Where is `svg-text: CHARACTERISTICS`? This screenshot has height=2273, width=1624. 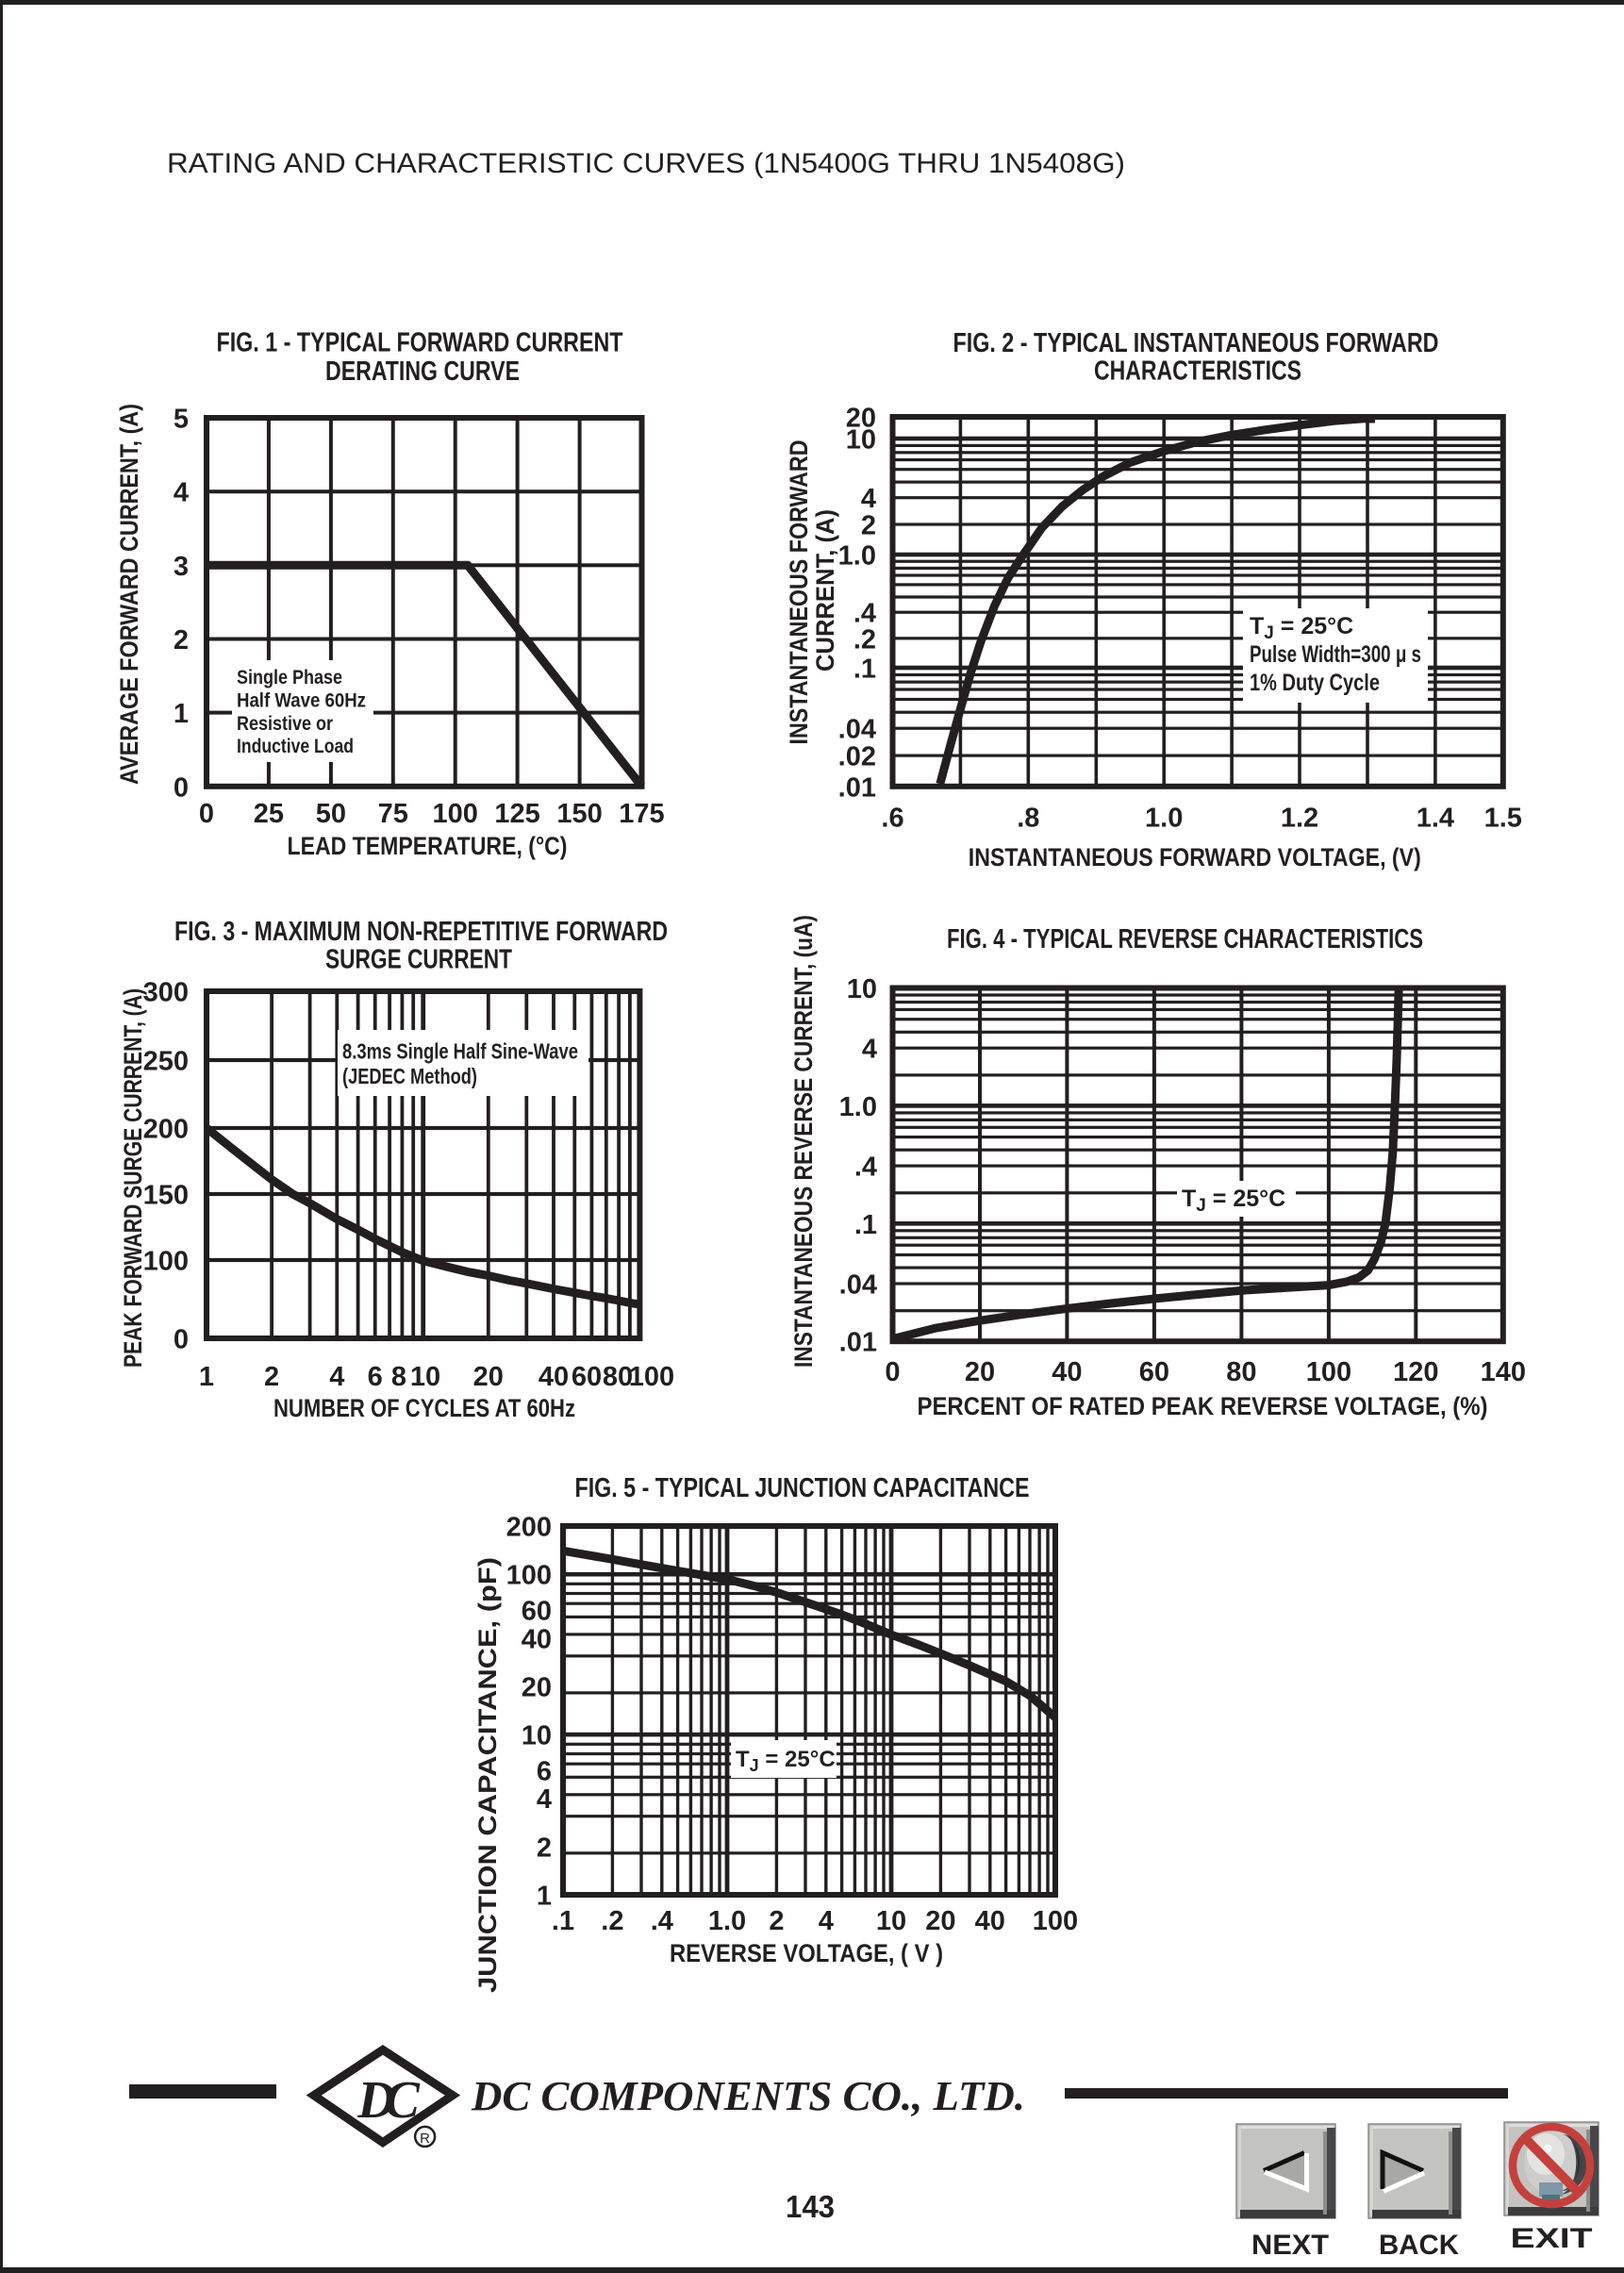
svg-text: CHARACTERISTICS is located at coordinates (1197, 371).